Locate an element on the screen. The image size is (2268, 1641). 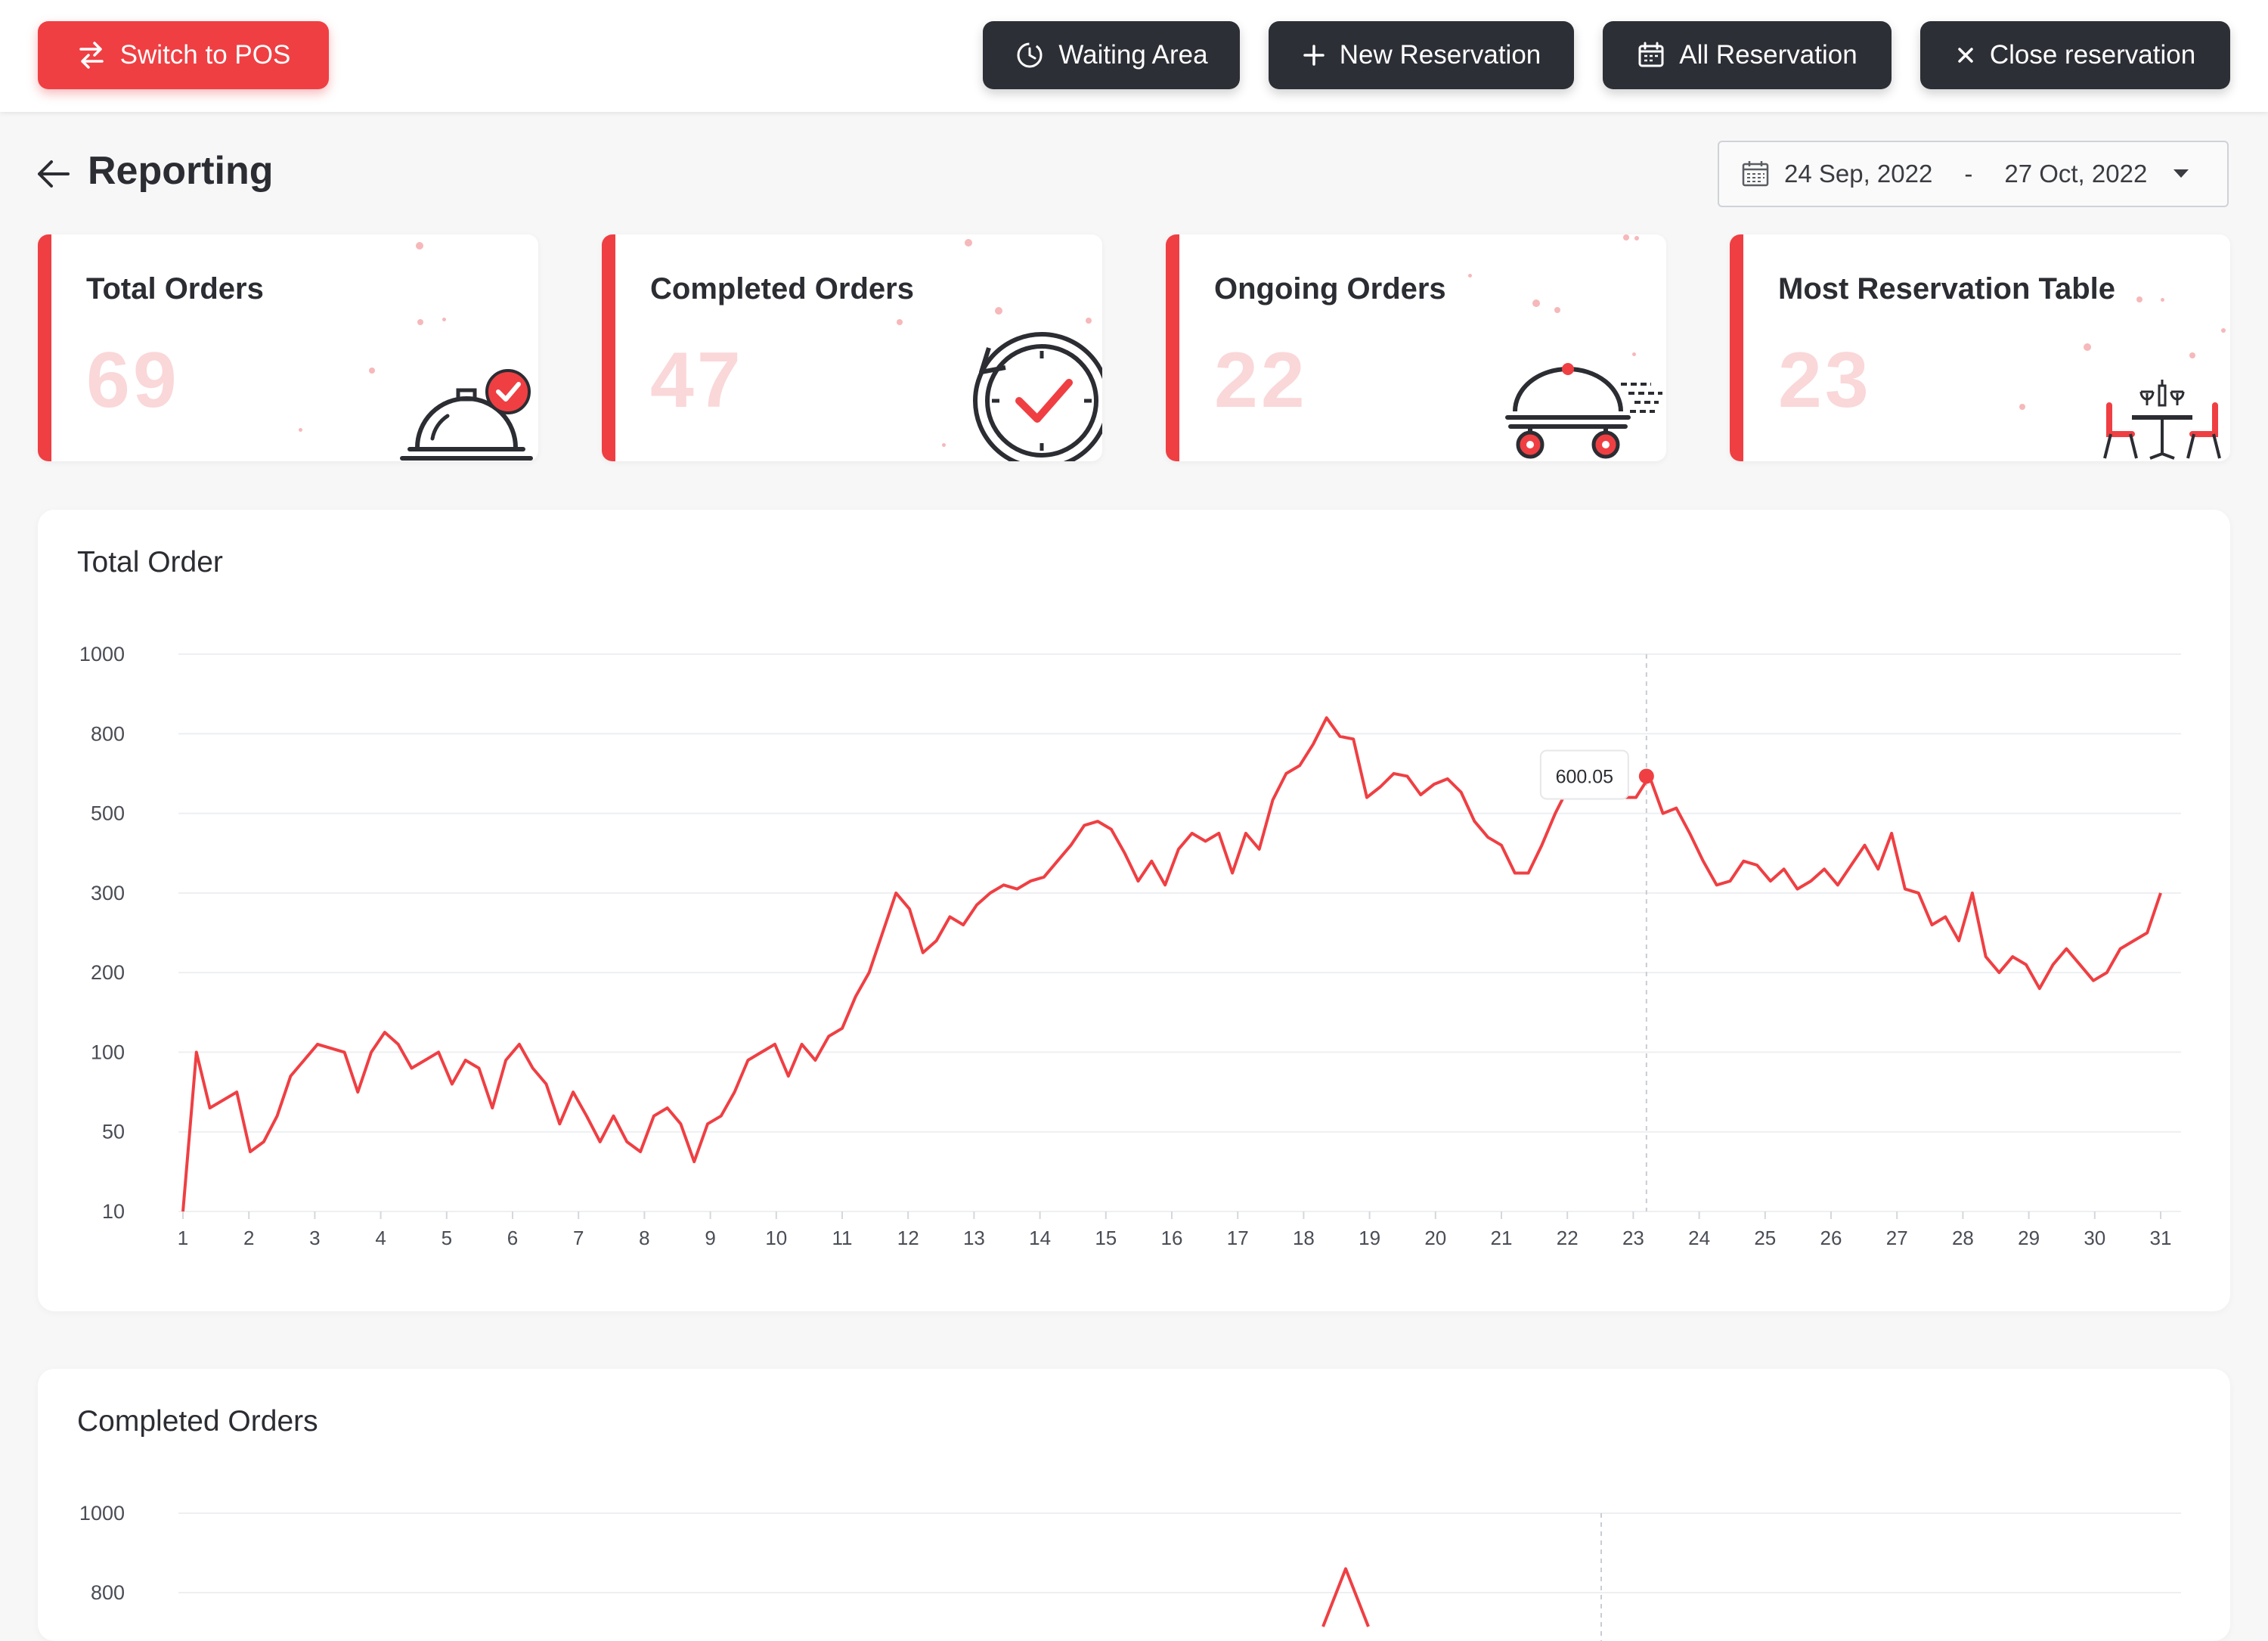
back-arrow-icon is located at coordinates (53, 174).